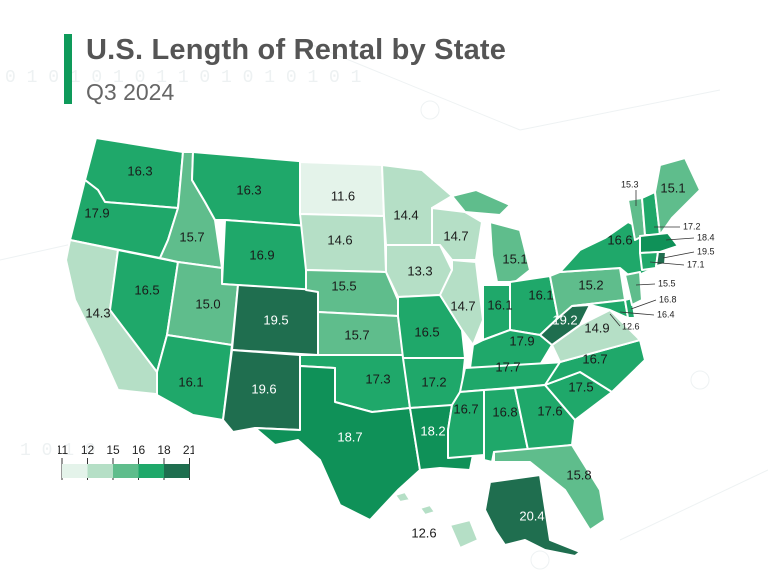 Image resolution: width=768 pixels, height=577 pixels. I want to click on label-MT: 16.3, so click(248, 189).